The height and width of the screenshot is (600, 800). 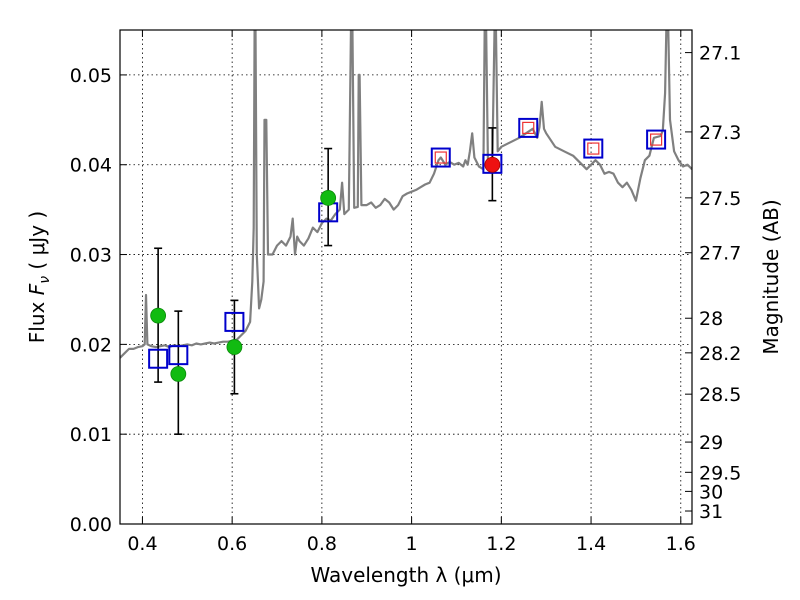 What do you see at coordinates (91, 435) in the screenshot?
I see `y-tick-label: 0.01` at bounding box center [91, 435].